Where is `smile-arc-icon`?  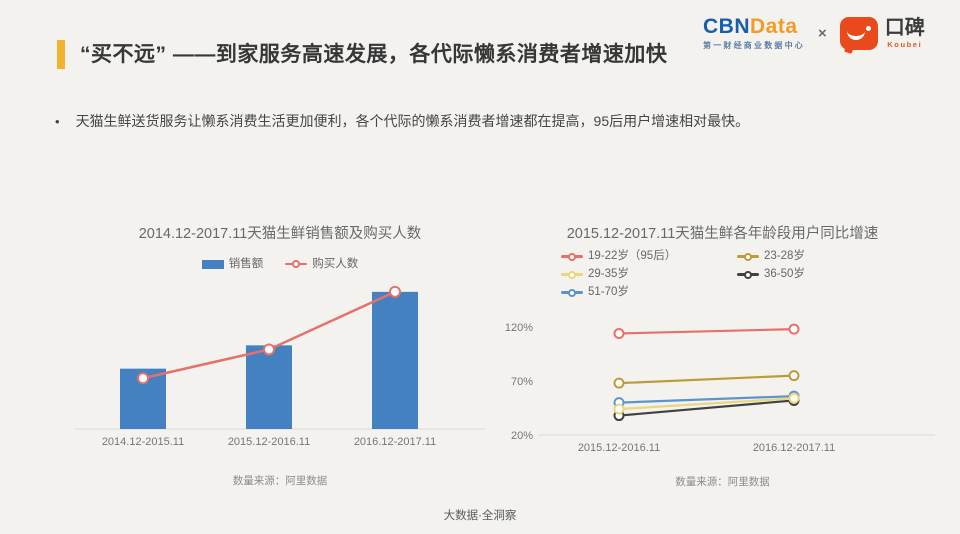
smile-arc-icon is located at coordinates (855, 32).